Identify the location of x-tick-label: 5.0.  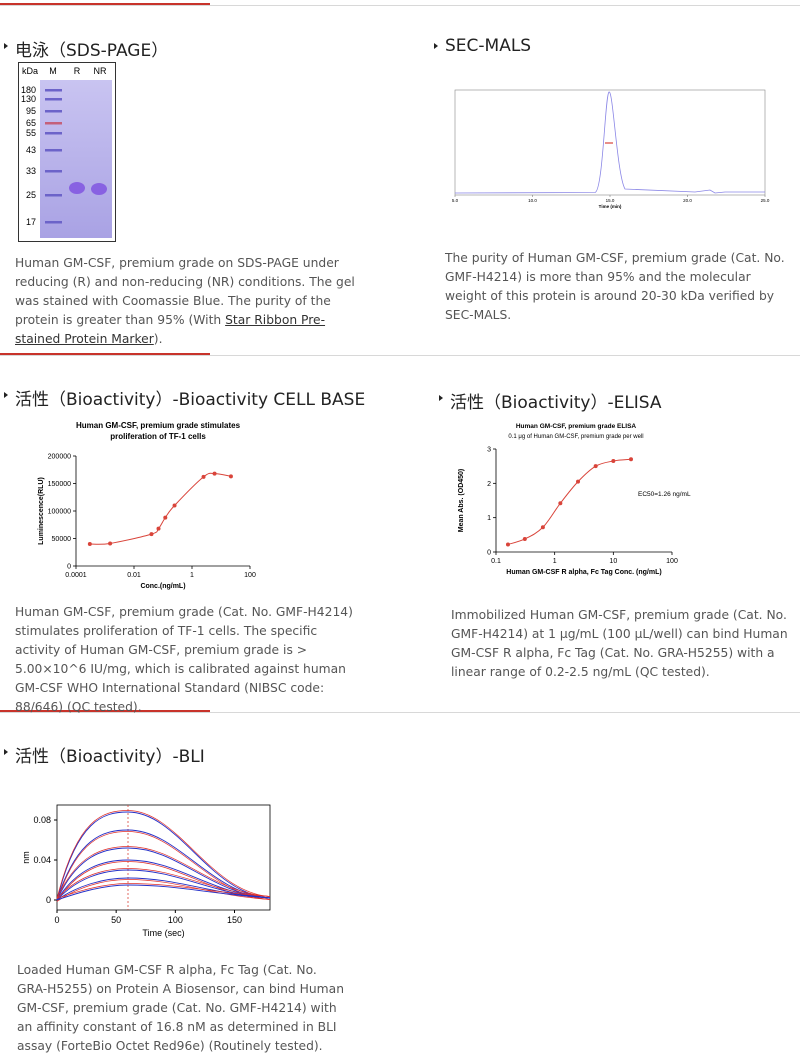
(455, 200).